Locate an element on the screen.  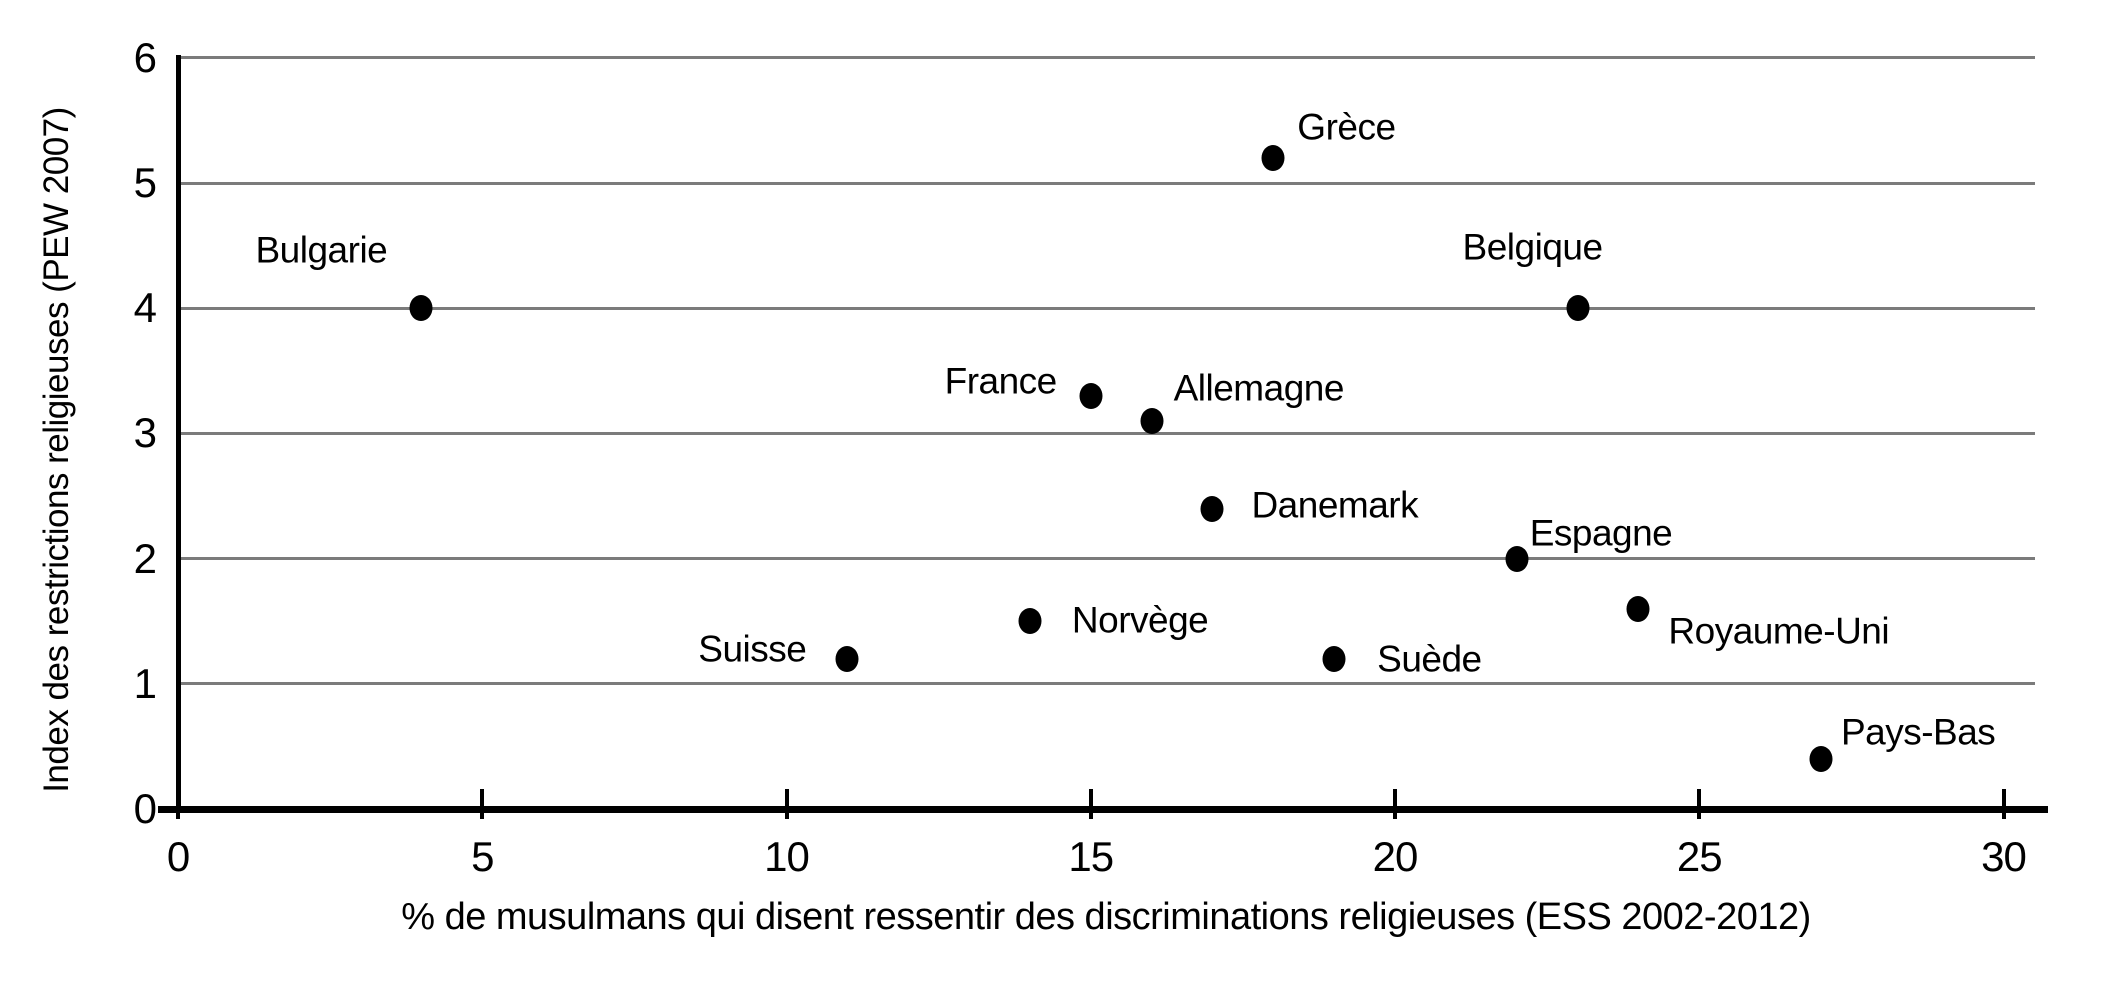
data-point-pays-bas is located at coordinates (1821, 758).